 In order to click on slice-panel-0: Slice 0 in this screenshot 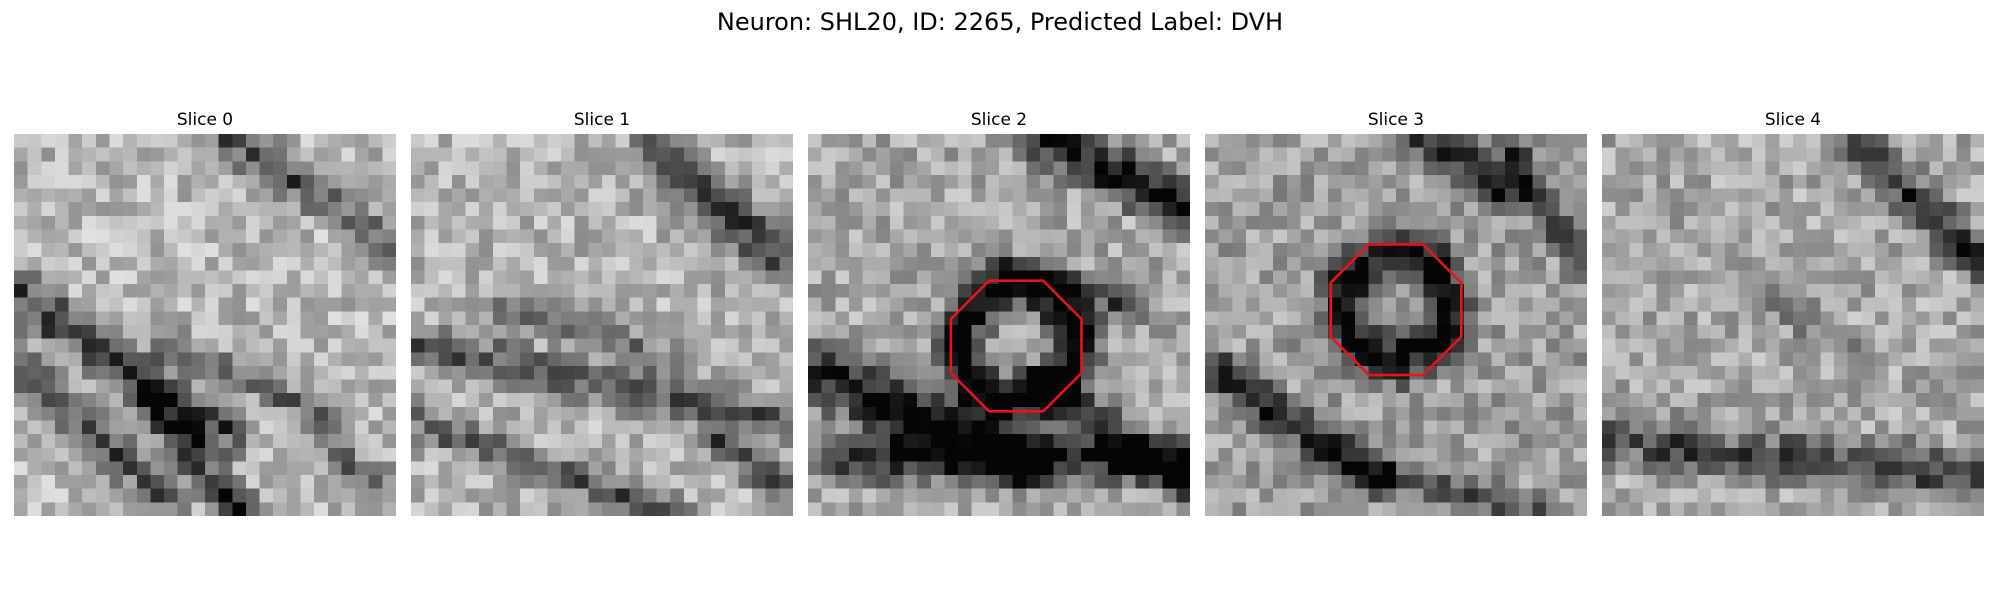, I will do `click(205, 313)`.